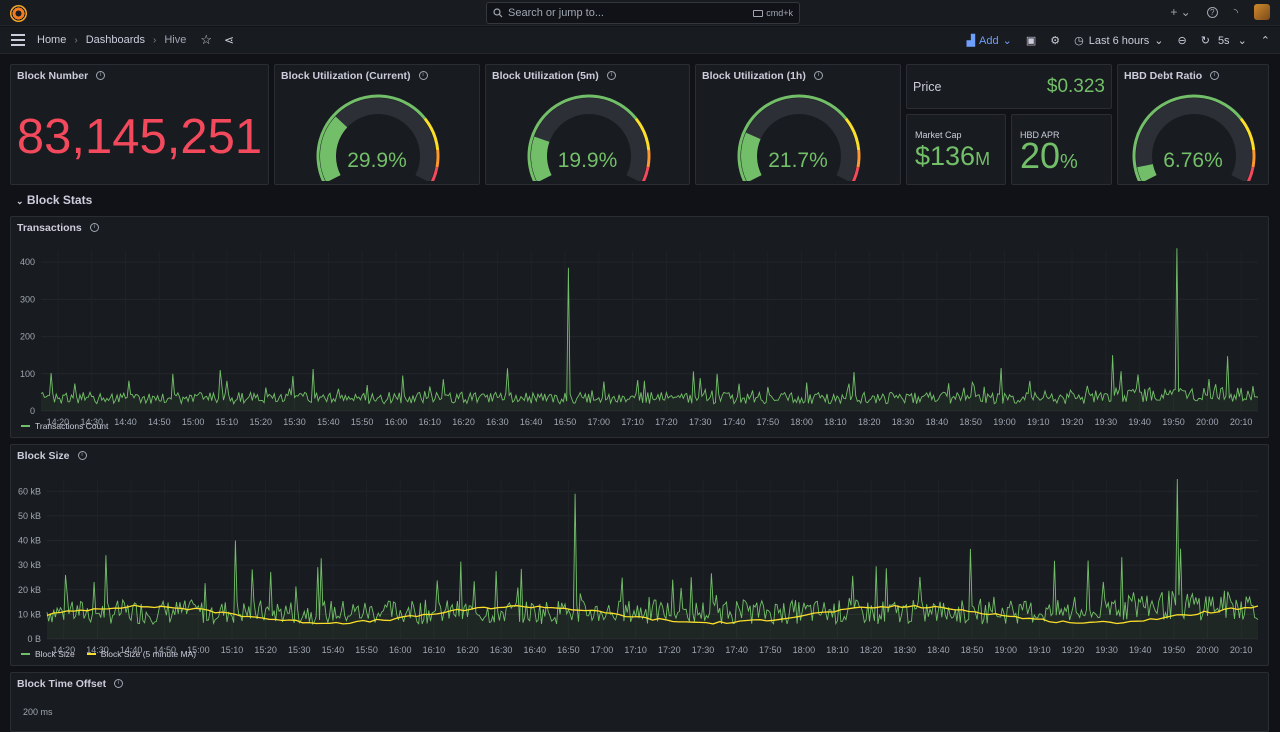 This screenshot has width=1280, height=732. What do you see at coordinates (1069, 162) in the screenshot?
I see `hbd-apr-unit: %` at bounding box center [1069, 162].